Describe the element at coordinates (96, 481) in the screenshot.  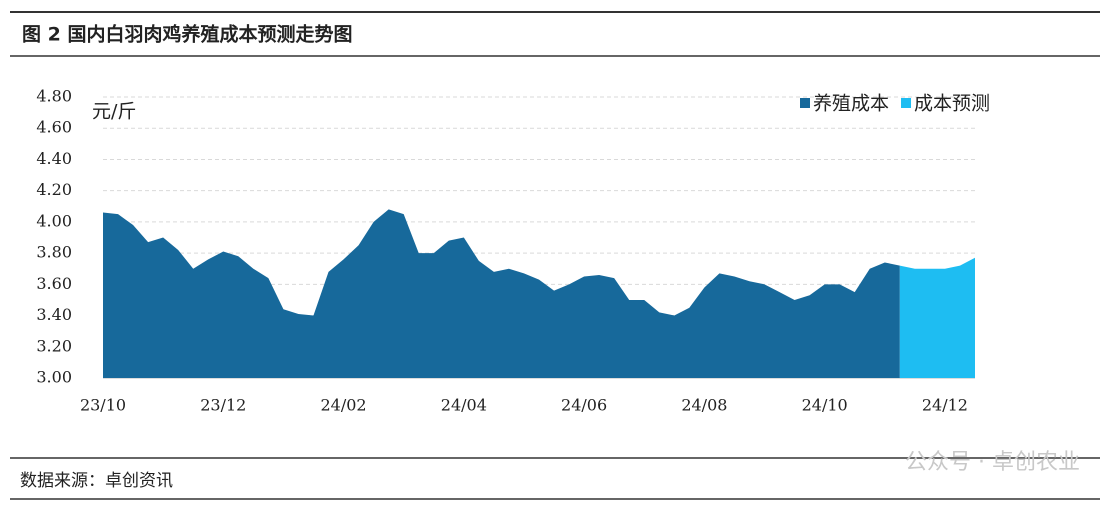
I see `source: 数据来源：卓创资讯` at that location.